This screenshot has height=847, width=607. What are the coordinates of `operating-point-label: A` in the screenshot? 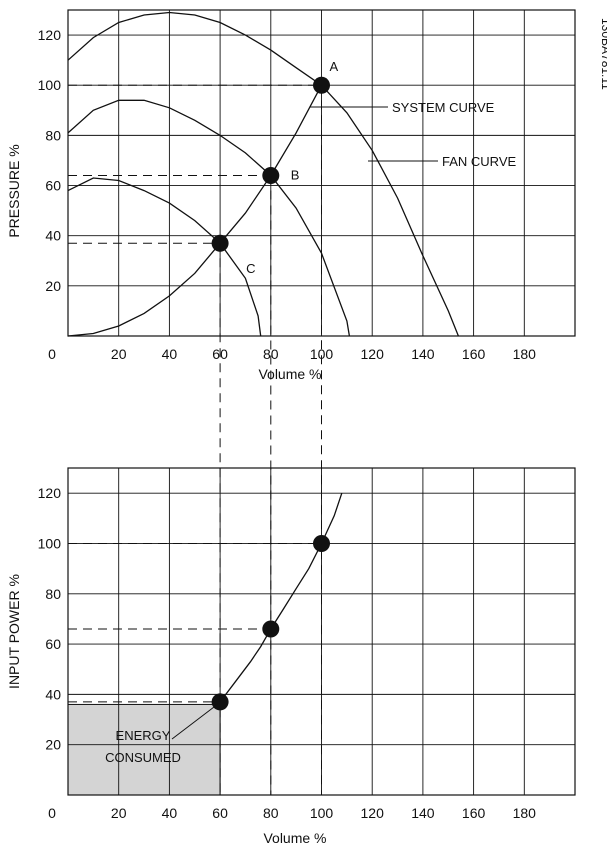 It's located at (334, 66).